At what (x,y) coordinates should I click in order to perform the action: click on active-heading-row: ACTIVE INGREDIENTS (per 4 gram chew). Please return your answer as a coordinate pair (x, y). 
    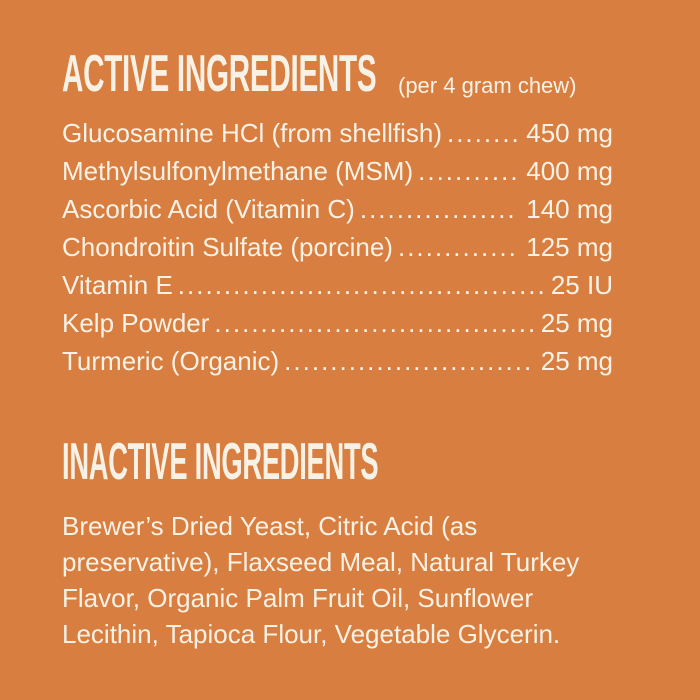
    Looking at the image, I should click on (337, 74).